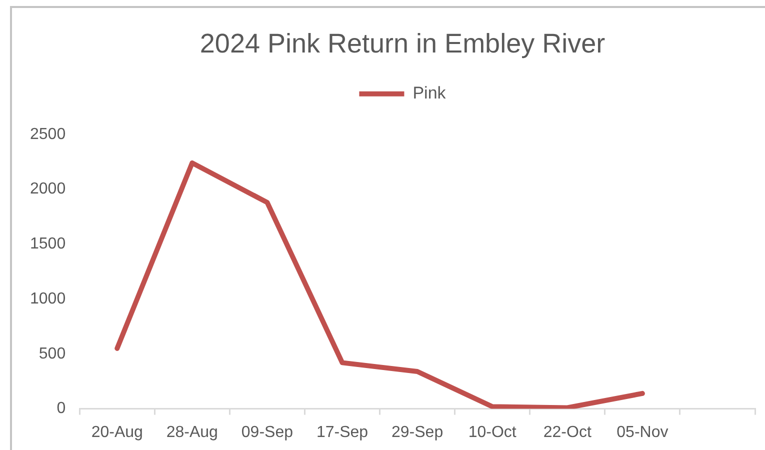 The width and height of the screenshot is (765, 450). What do you see at coordinates (192, 432) in the screenshot?
I see `x-tick-label: 28-Aug` at bounding box center [192, 432].